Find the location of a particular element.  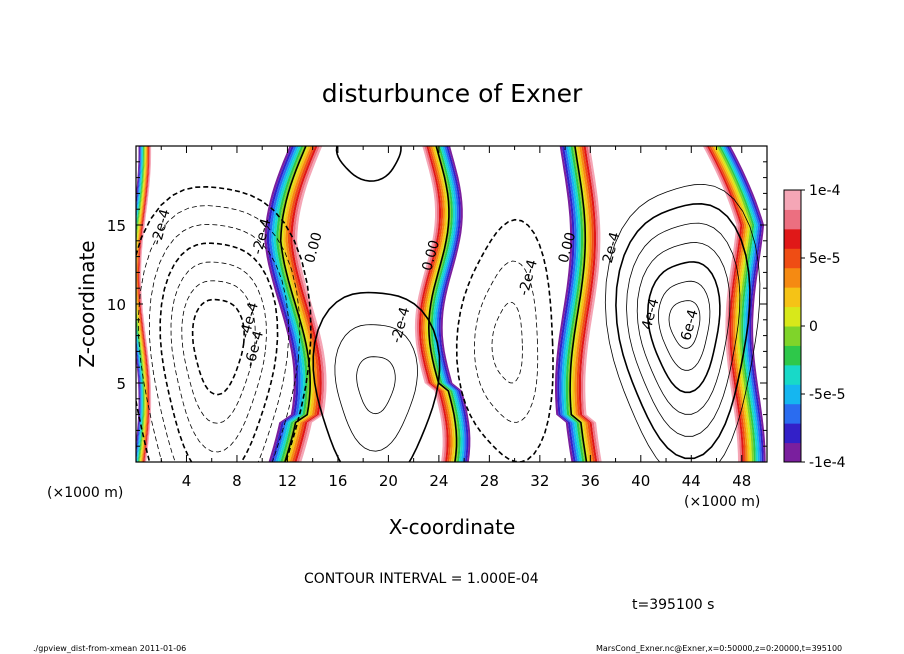

x-tick-label: 44 is located at coordinates (691, 481).